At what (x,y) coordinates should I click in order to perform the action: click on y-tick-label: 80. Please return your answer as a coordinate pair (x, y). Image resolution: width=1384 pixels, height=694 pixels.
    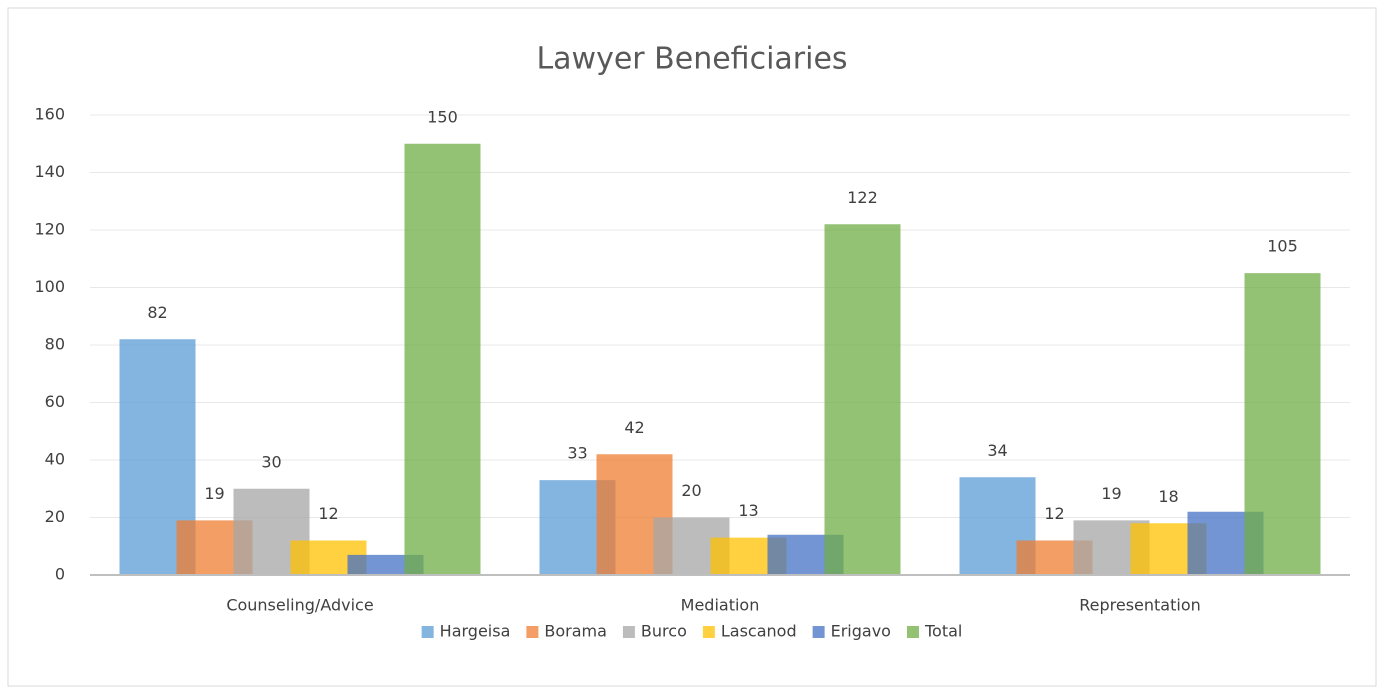
    Looking at the image, I should click on (55, 344).